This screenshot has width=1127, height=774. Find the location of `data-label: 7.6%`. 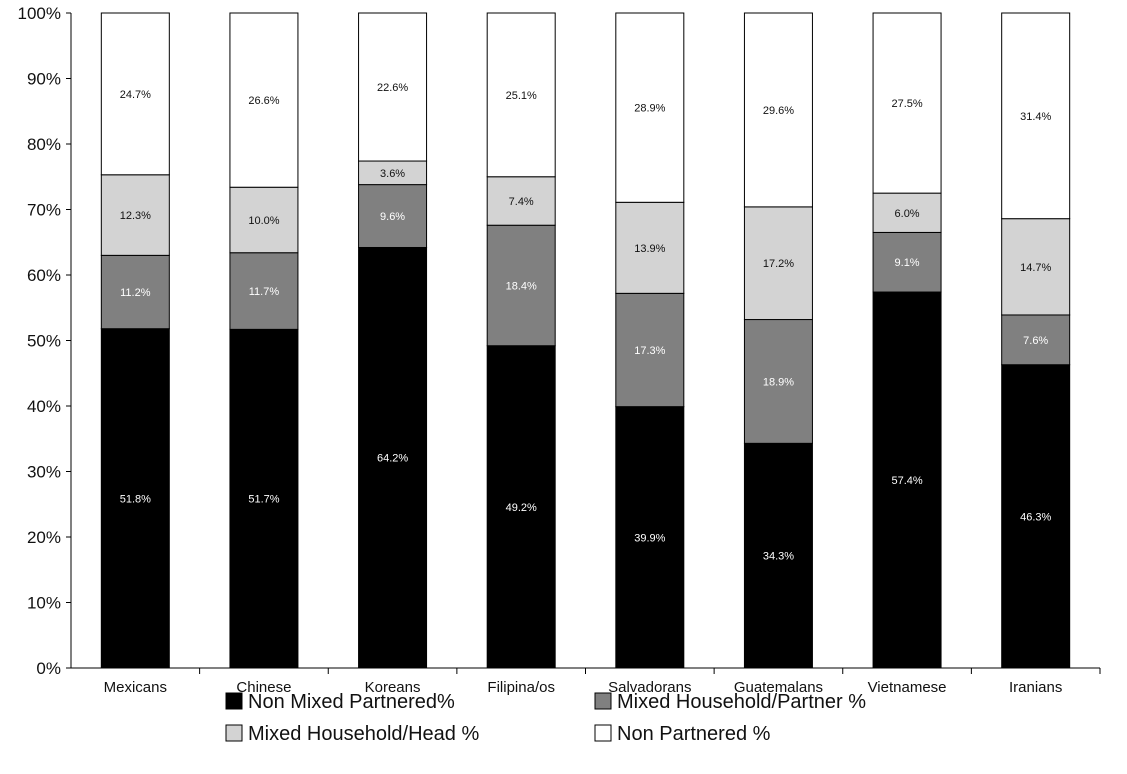

data-label: 7.6% is located at coordinates (1035, 341).